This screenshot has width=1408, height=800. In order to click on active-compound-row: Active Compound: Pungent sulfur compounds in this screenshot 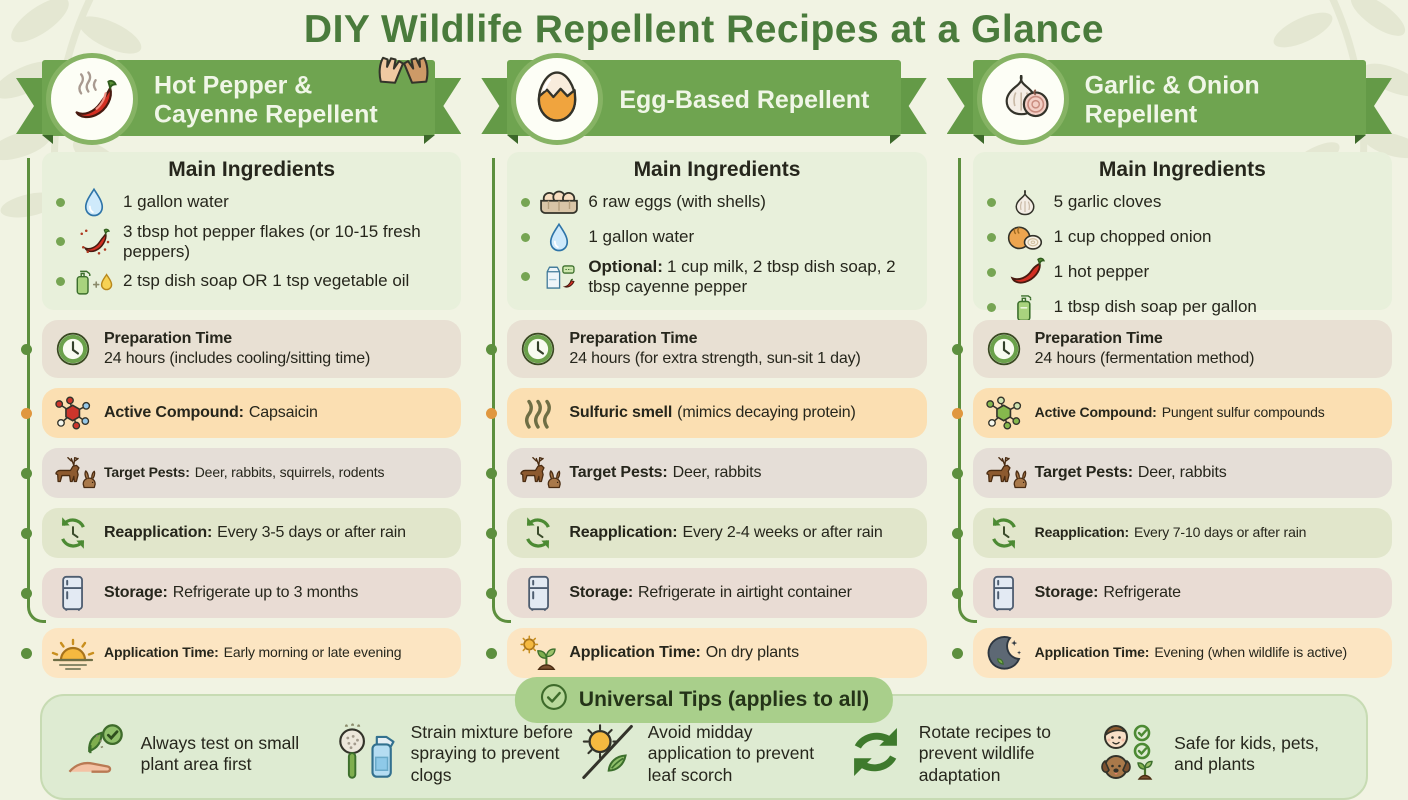, I will do `click(1171, 413)`.